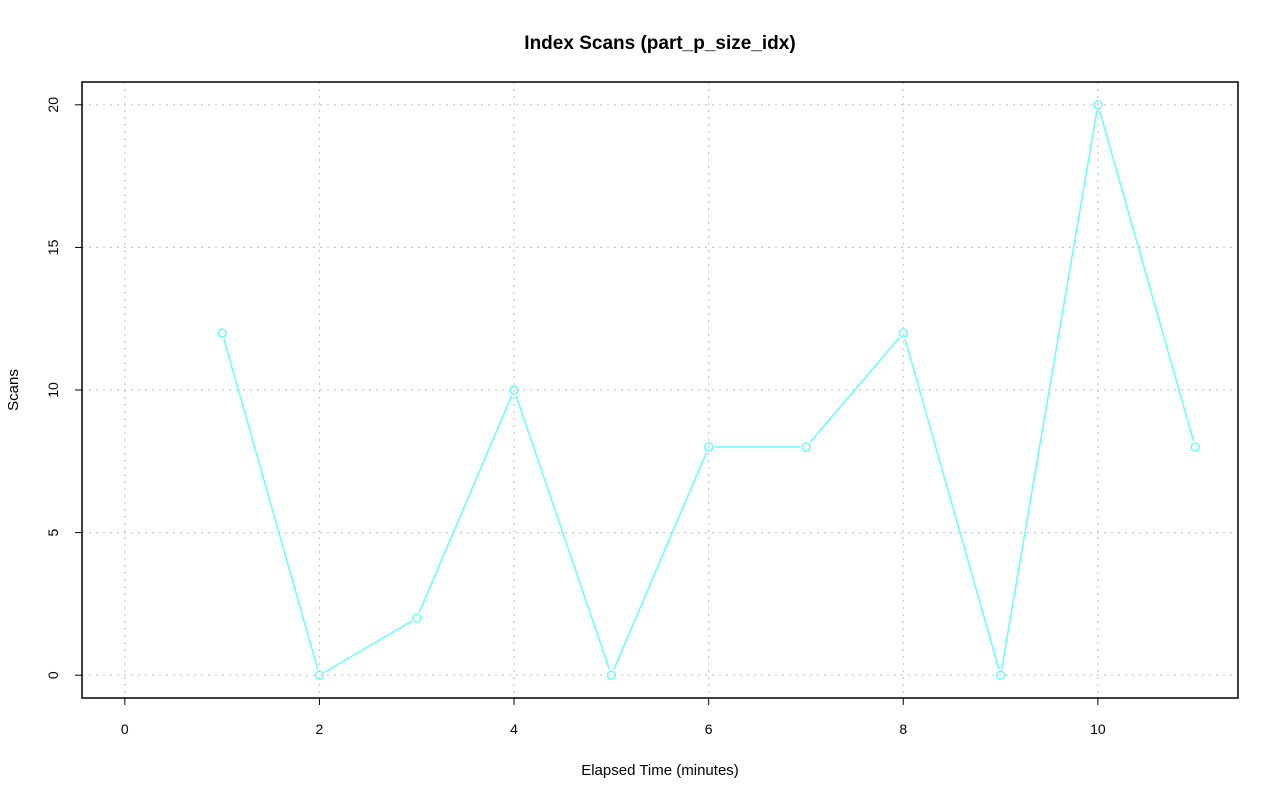 Image resolution: width=1280 pixels, height=801 pixels. Describe the element at coordinates (320, 729) in the screenshot. I see `x-tick-label: 2` at that location.